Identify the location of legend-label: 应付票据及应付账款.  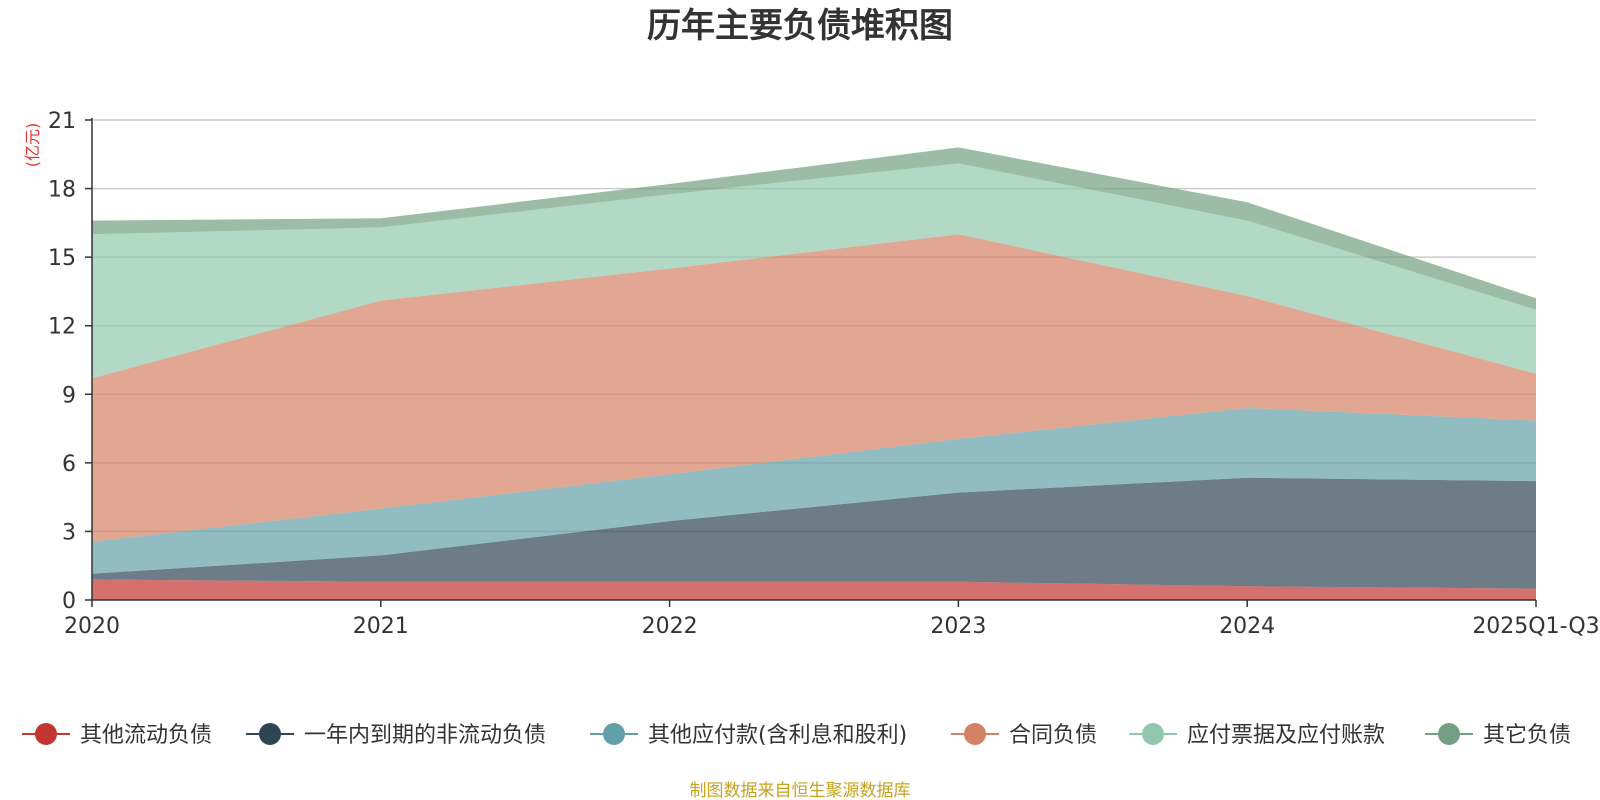
(1286, 735).